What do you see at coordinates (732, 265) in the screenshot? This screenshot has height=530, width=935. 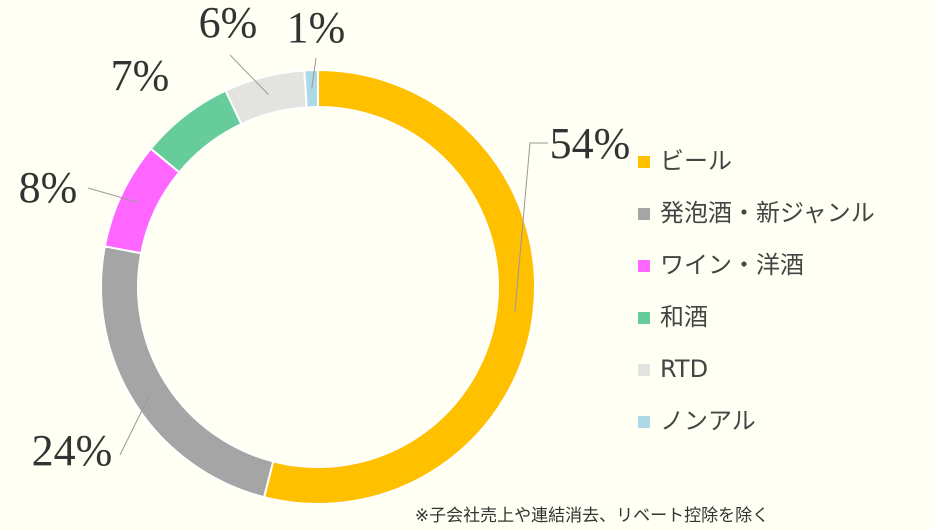 I see `legend-label: ワイン・洋酒` at bounding box center [732, 265].